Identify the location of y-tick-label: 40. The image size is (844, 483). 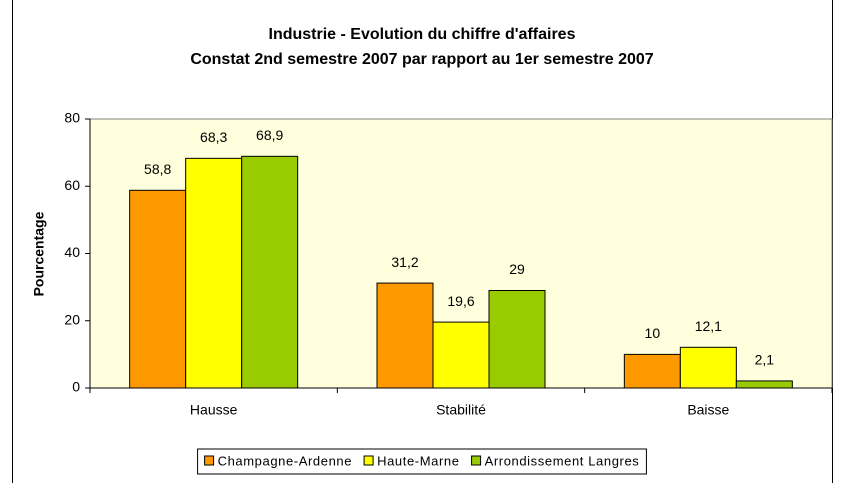
(72, 252).